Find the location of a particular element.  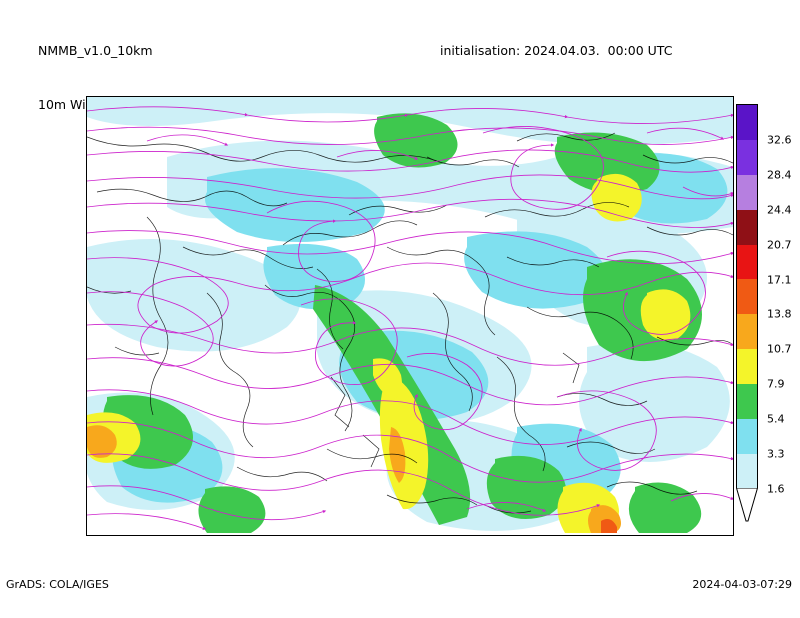

colorbar-label-5.4: 5.4 is located at coordinates (776, 419).